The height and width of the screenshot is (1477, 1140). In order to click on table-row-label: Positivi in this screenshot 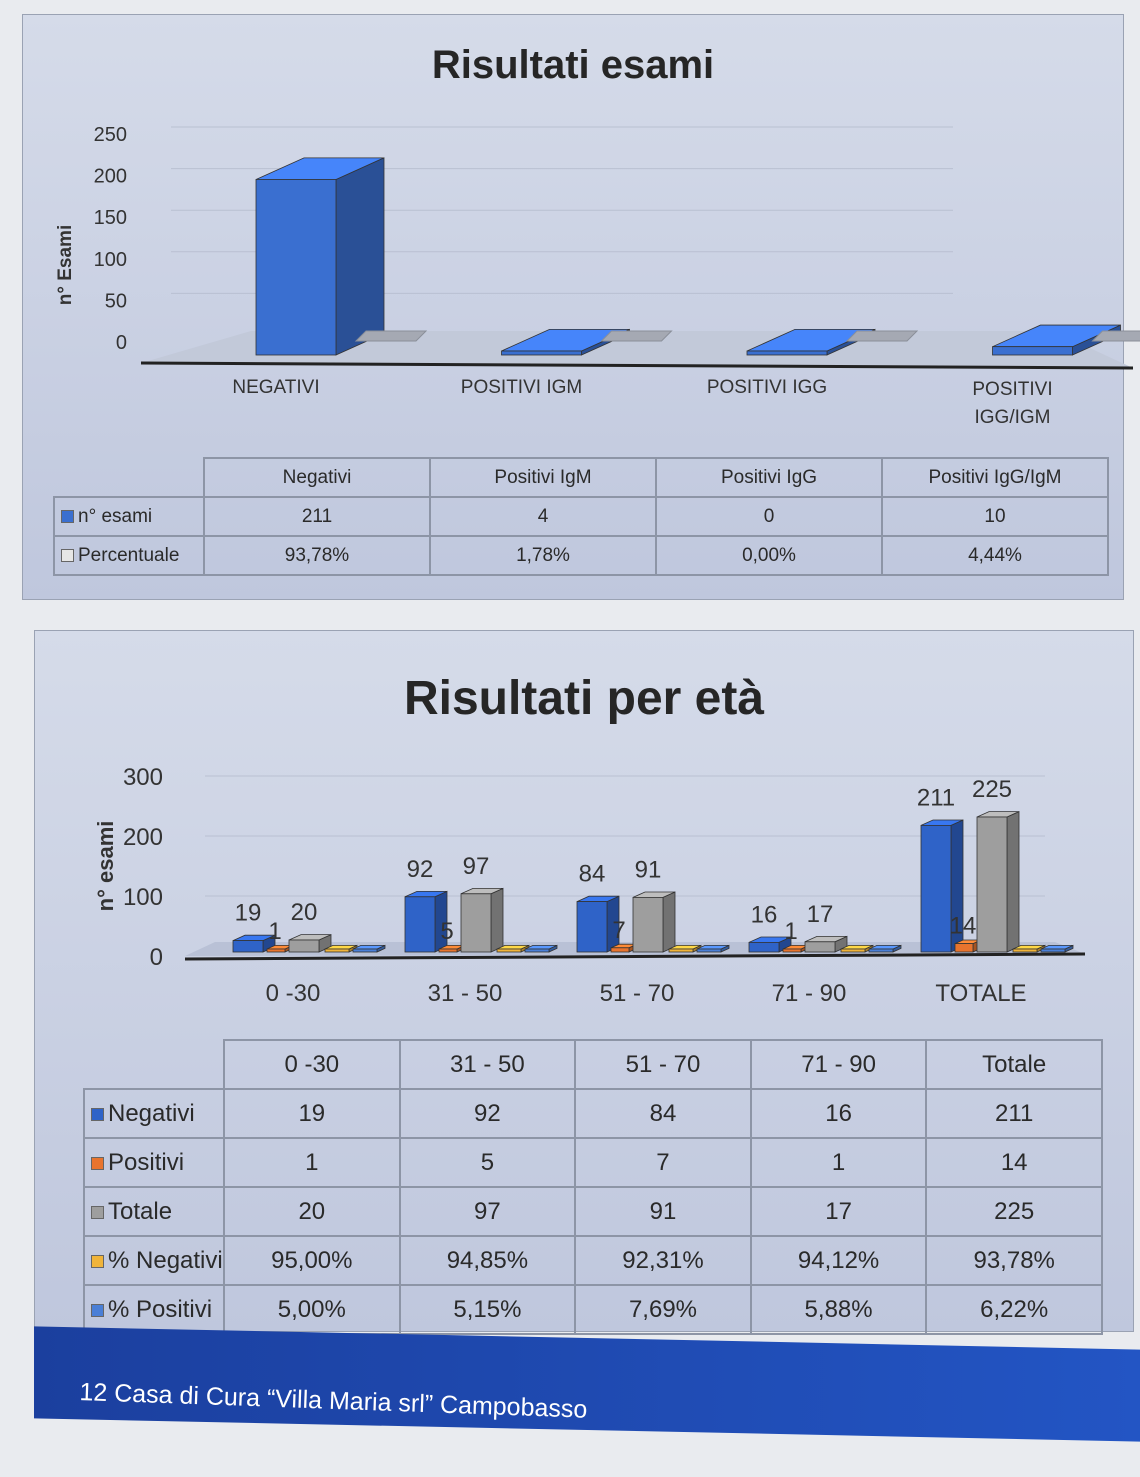, I will do `click(154, 1162)`.